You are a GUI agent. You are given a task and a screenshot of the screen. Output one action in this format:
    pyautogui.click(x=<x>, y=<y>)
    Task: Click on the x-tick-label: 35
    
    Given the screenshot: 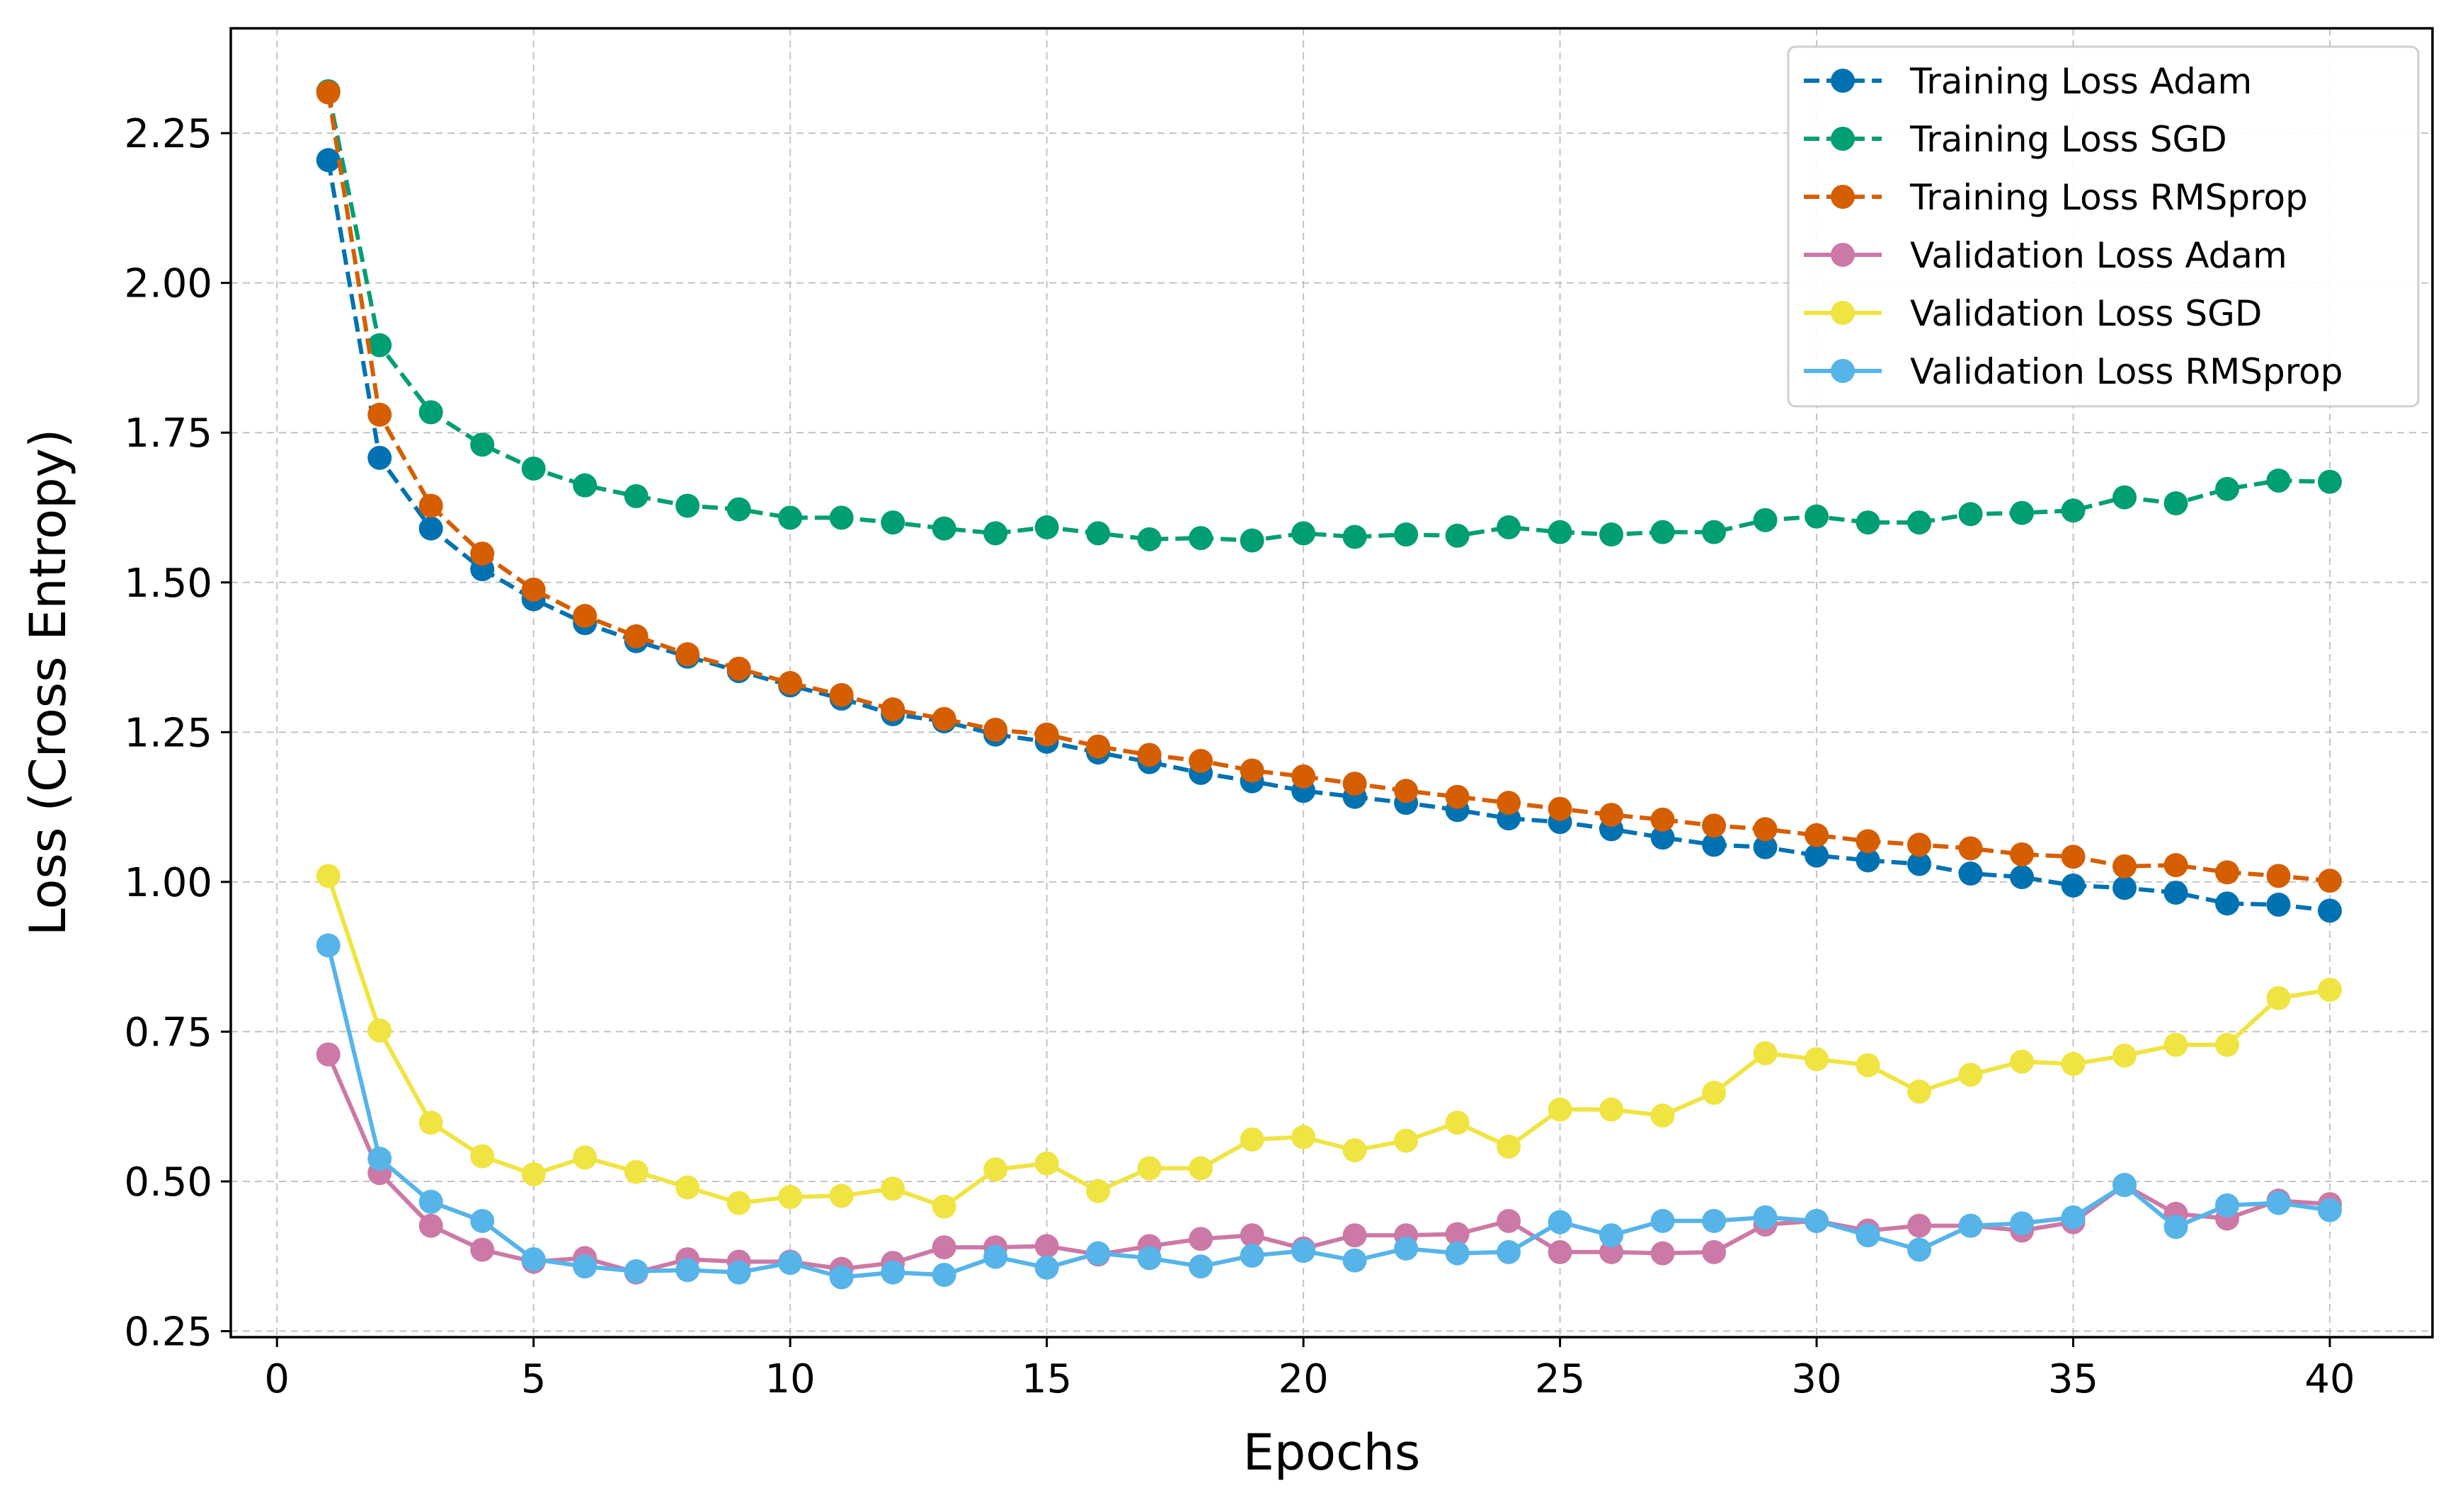 What is the action you would take?
    pyautogui.click(x=2073, y=1379)
    